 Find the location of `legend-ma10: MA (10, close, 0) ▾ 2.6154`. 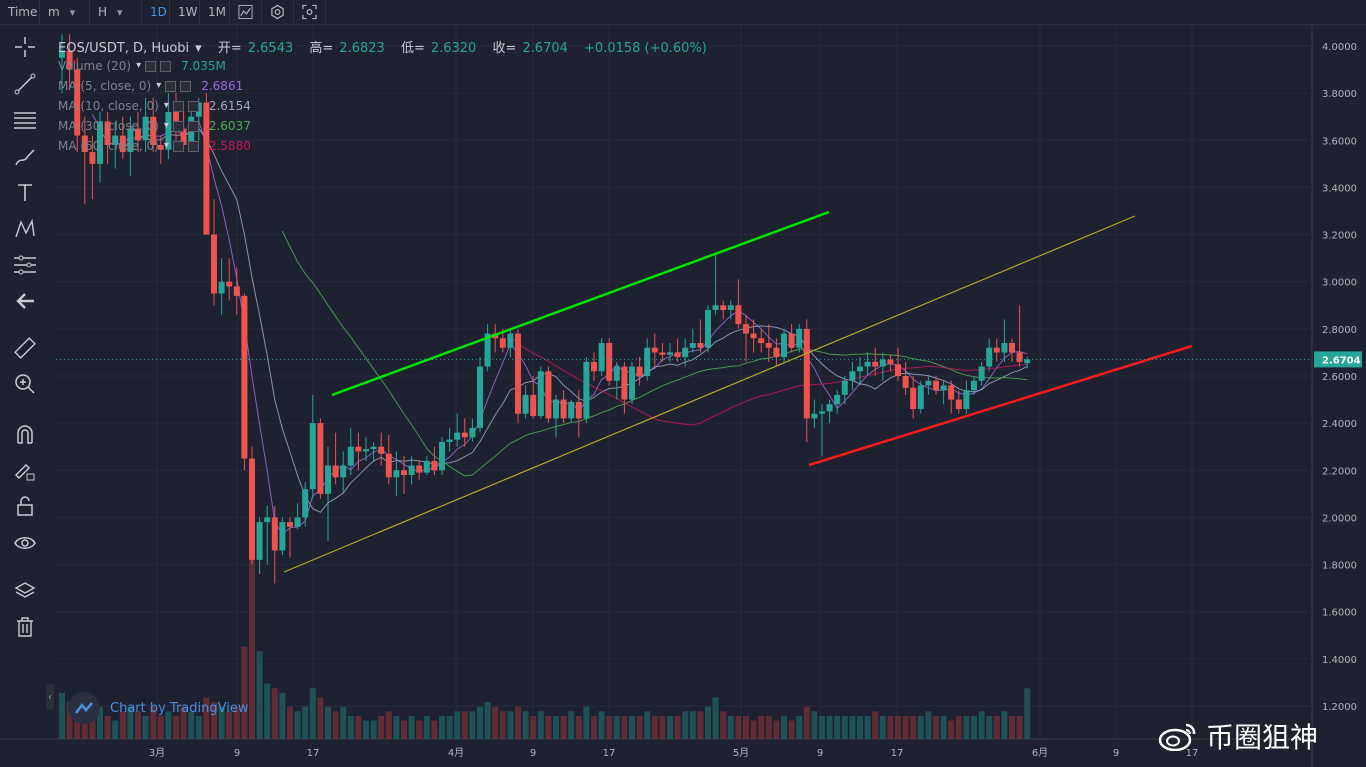

legend-ma10: MA (10, close, 0) ▾ 2.6154 is located at coordinates (154, 106).